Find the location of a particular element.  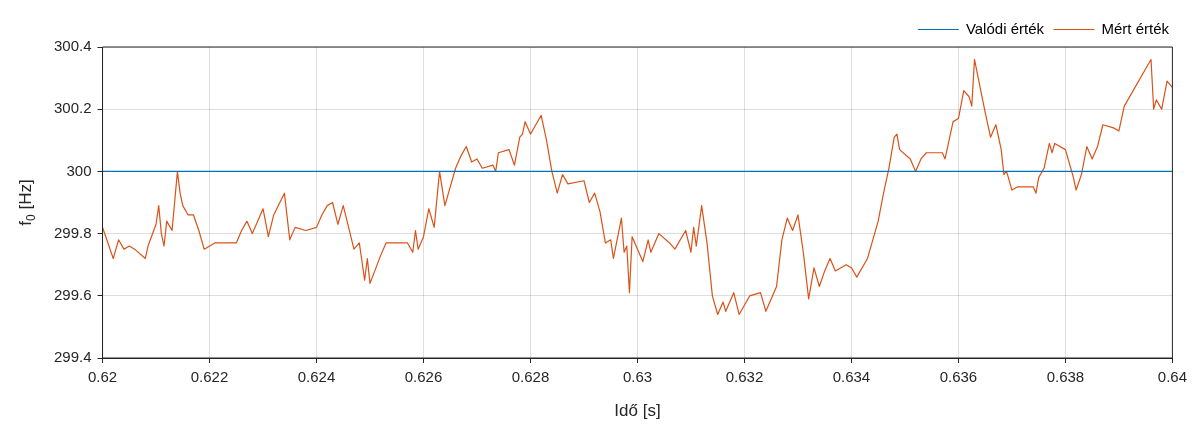

x-tick-label: 0.636 is located at coordinates (958, 377).